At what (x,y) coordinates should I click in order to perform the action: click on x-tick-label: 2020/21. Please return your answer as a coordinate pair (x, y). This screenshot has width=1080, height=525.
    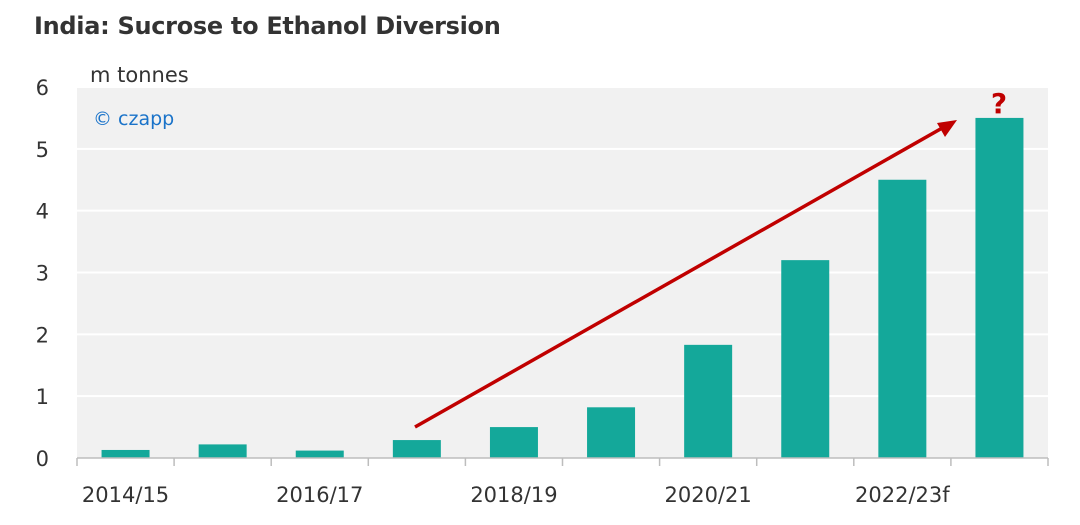
    Looking at the image, I should click on (708, 495).